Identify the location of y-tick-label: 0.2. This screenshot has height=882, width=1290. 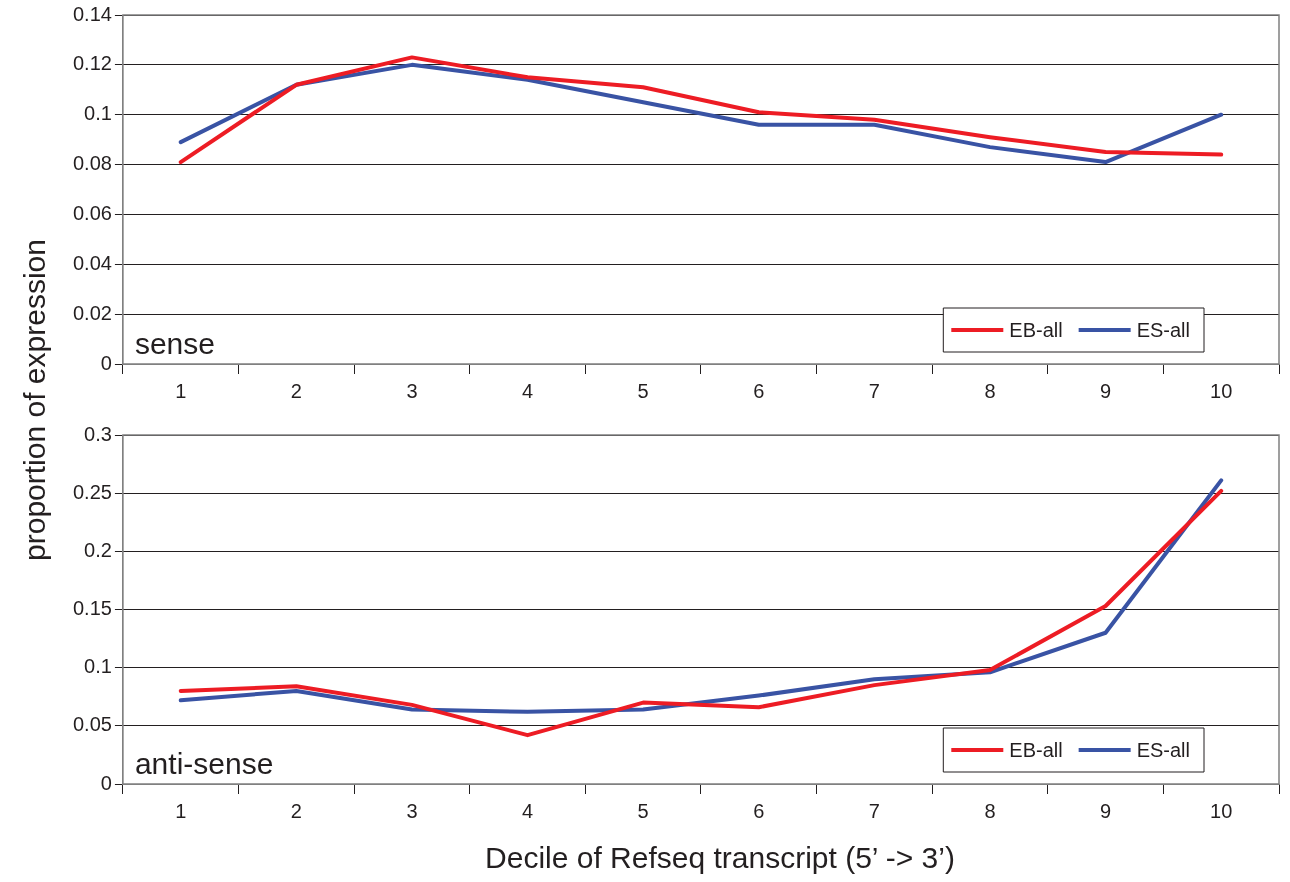
(98, 549).